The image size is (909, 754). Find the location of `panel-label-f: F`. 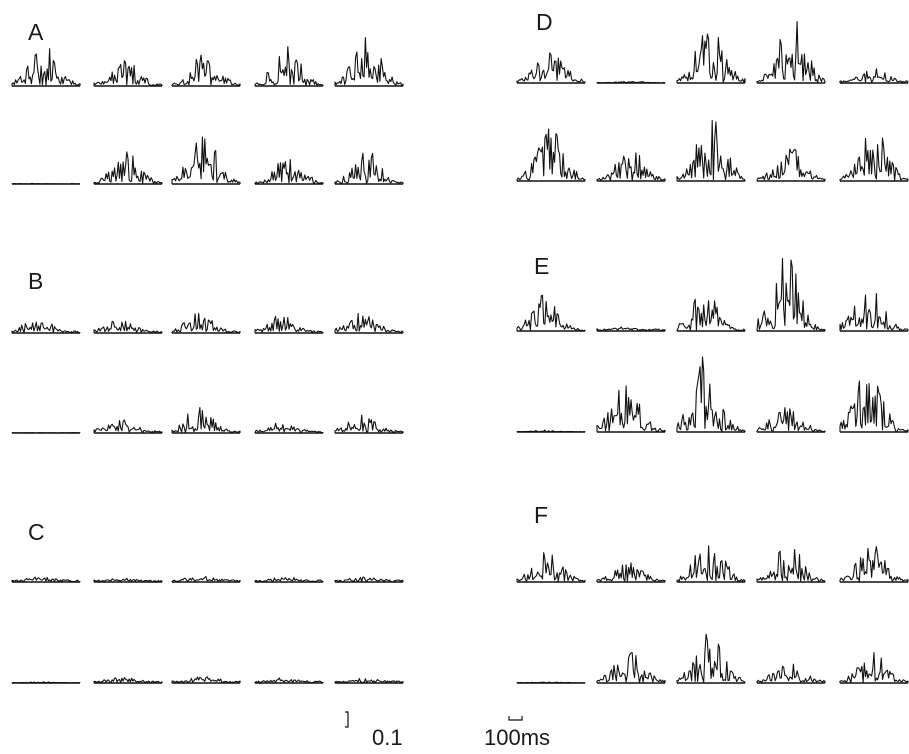

panel-label-f: F is located at coordinates (541, 515).